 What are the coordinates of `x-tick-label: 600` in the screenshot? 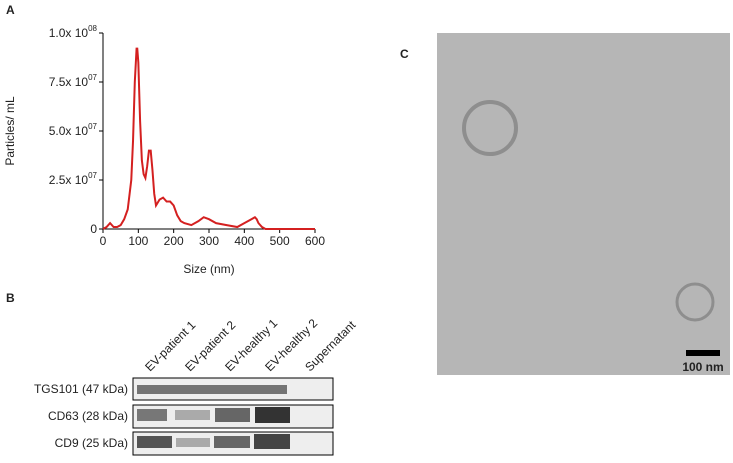 It's located at (315, 241).